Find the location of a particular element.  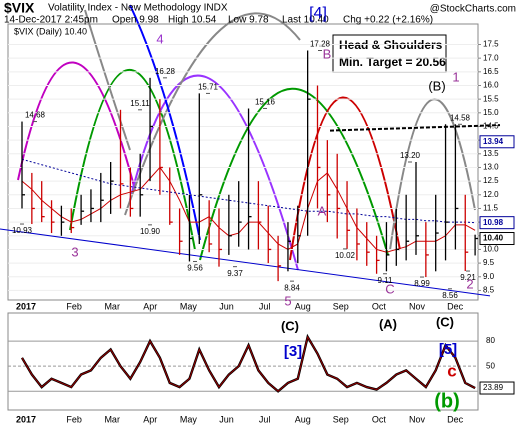

price-label: 10.93 is located at coordinates (22, 230).